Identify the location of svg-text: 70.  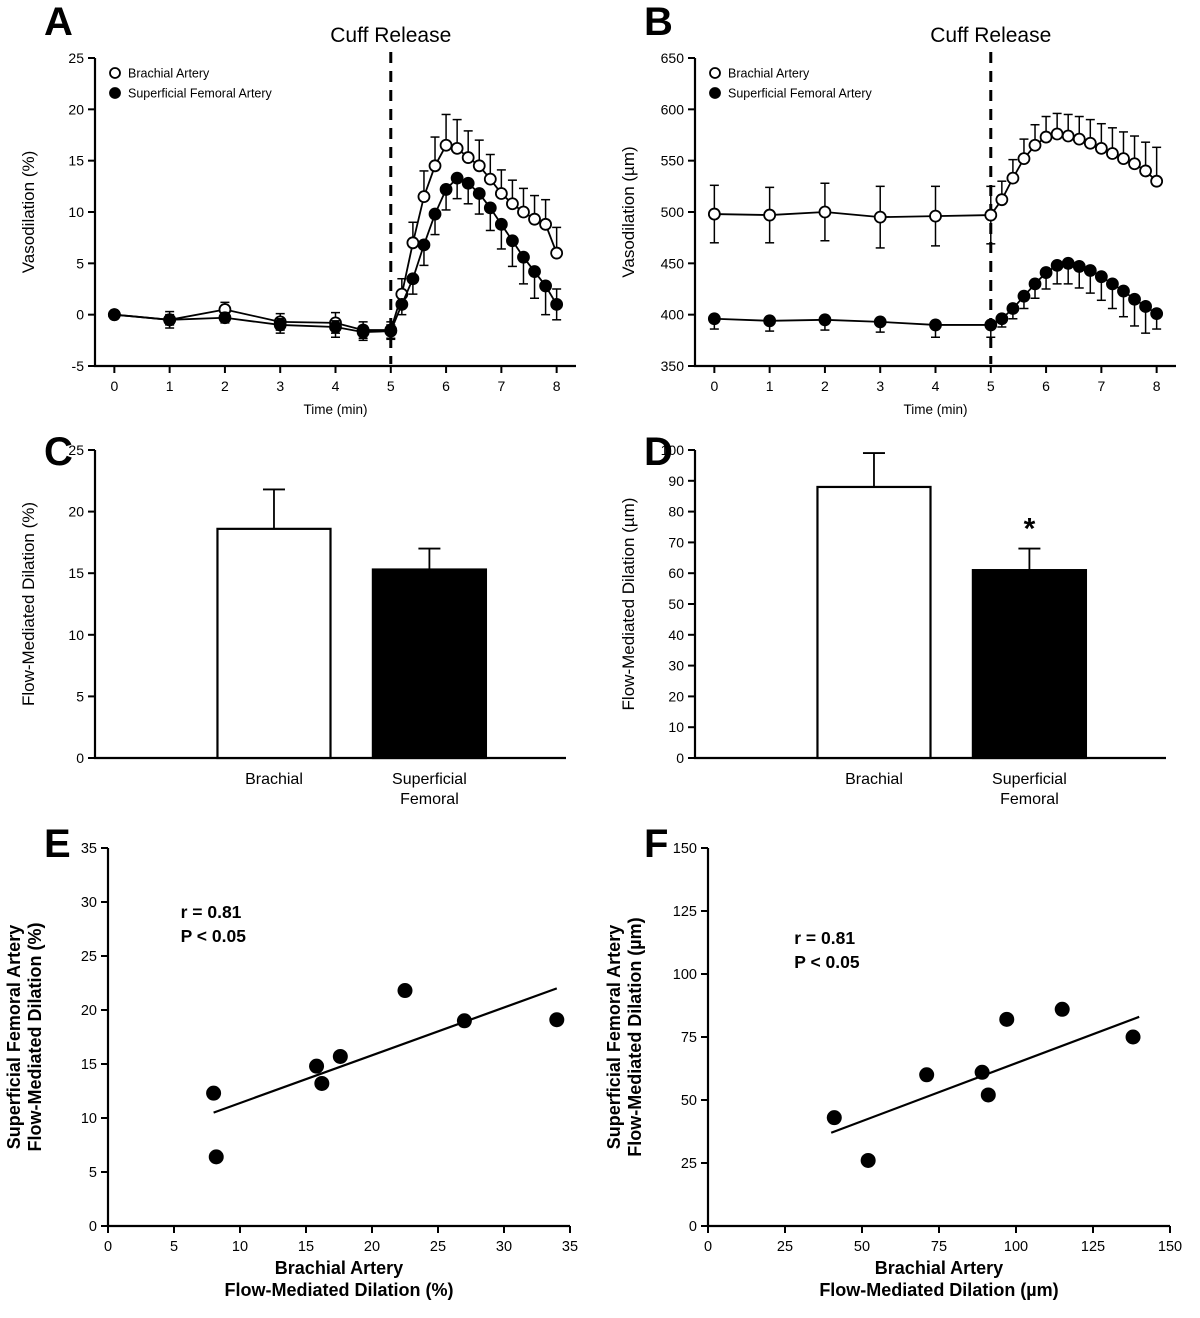
(676, 542).